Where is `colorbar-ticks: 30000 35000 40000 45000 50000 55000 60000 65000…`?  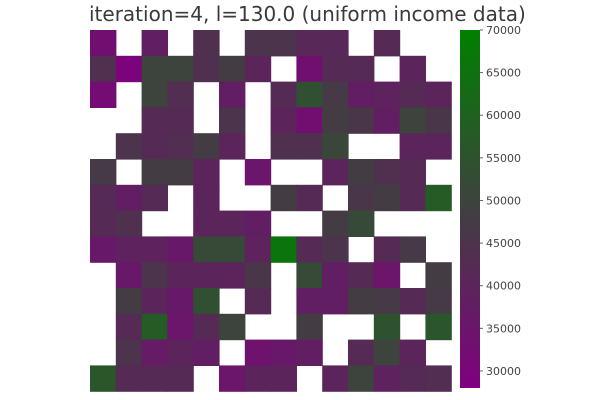
colorbar-ticks: 30000 35000 40000 45000 50000 55000 60000 65000… is located at coordinates (500, 201).